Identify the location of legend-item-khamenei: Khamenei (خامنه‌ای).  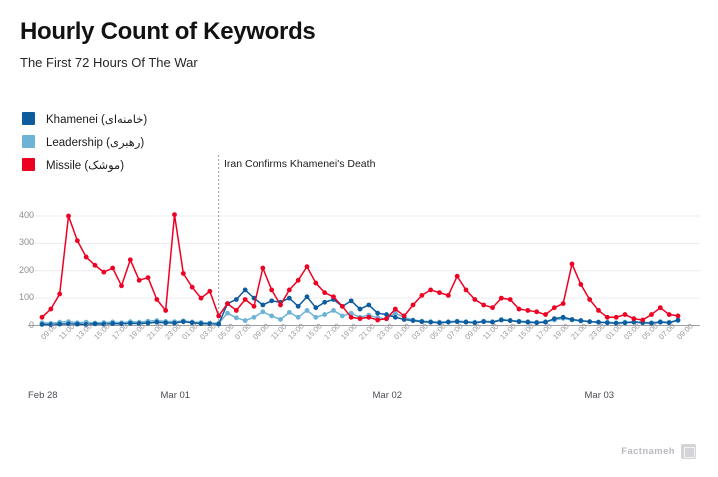
(152, 118).